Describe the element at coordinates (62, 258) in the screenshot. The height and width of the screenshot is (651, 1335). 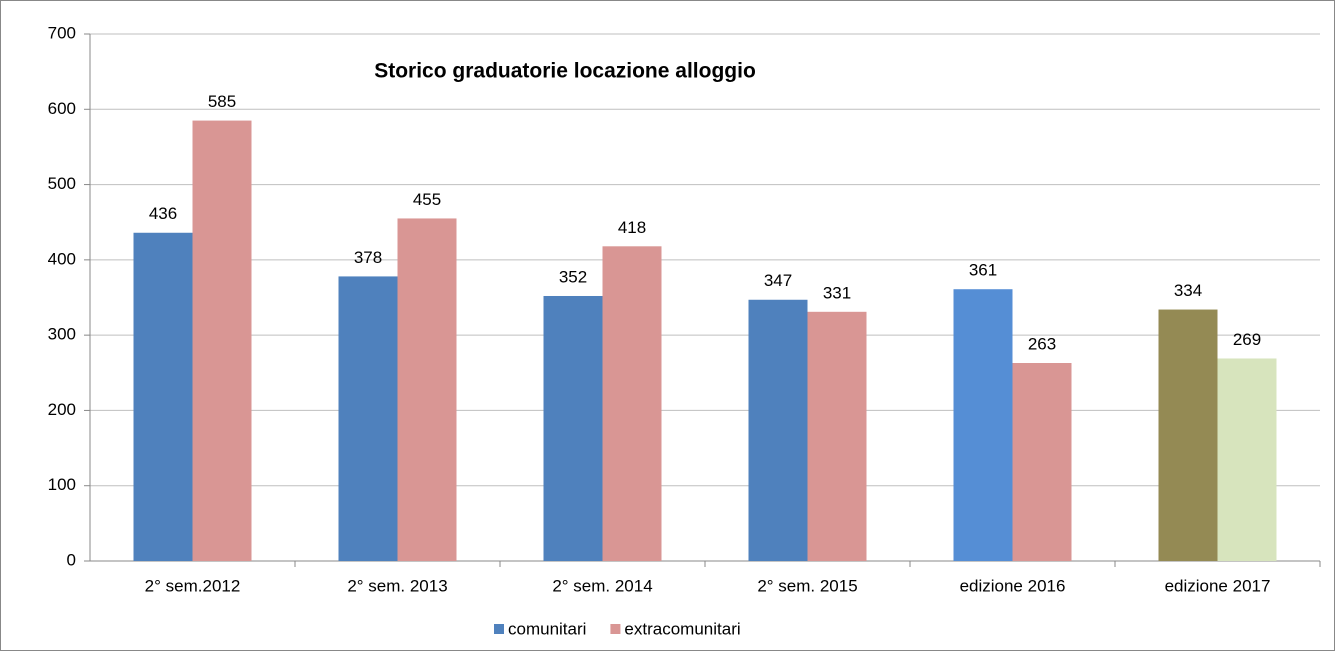
I see `y-tick-label: 400` at that location.